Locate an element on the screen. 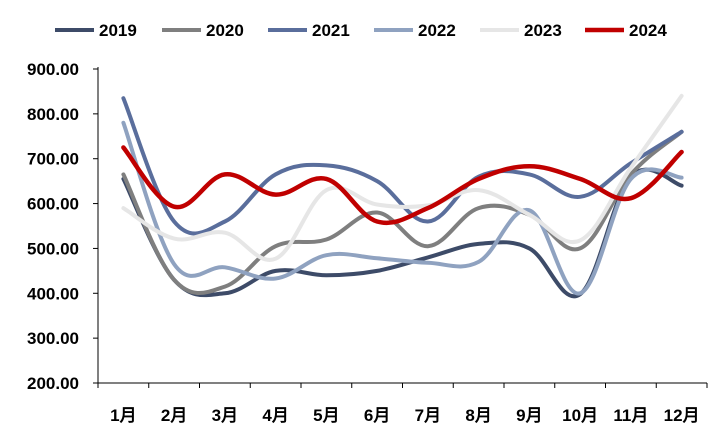  legend-label: 2020 is located at coordinates (225, 30).